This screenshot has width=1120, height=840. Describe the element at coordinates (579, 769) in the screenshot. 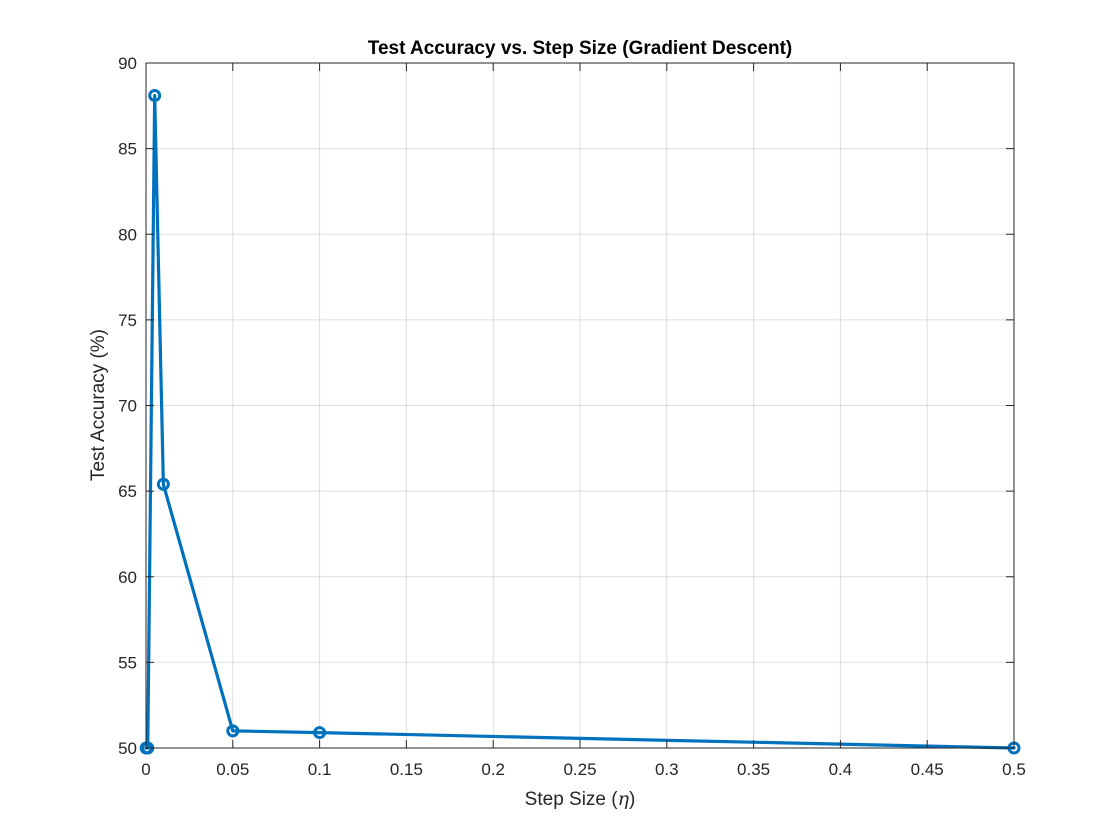

I see `x-tick-label: 0.25` at that location.